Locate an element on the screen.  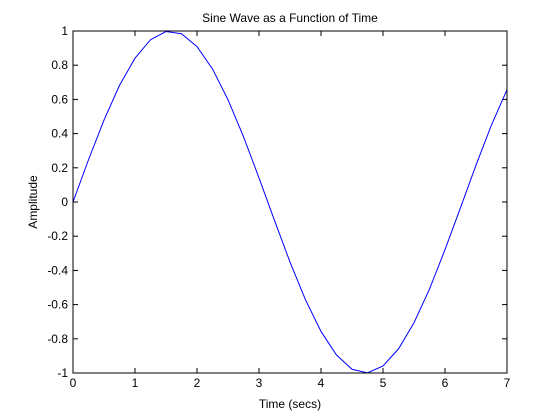
y-tick-label: 0.4 is located at coordinates (59, 134).